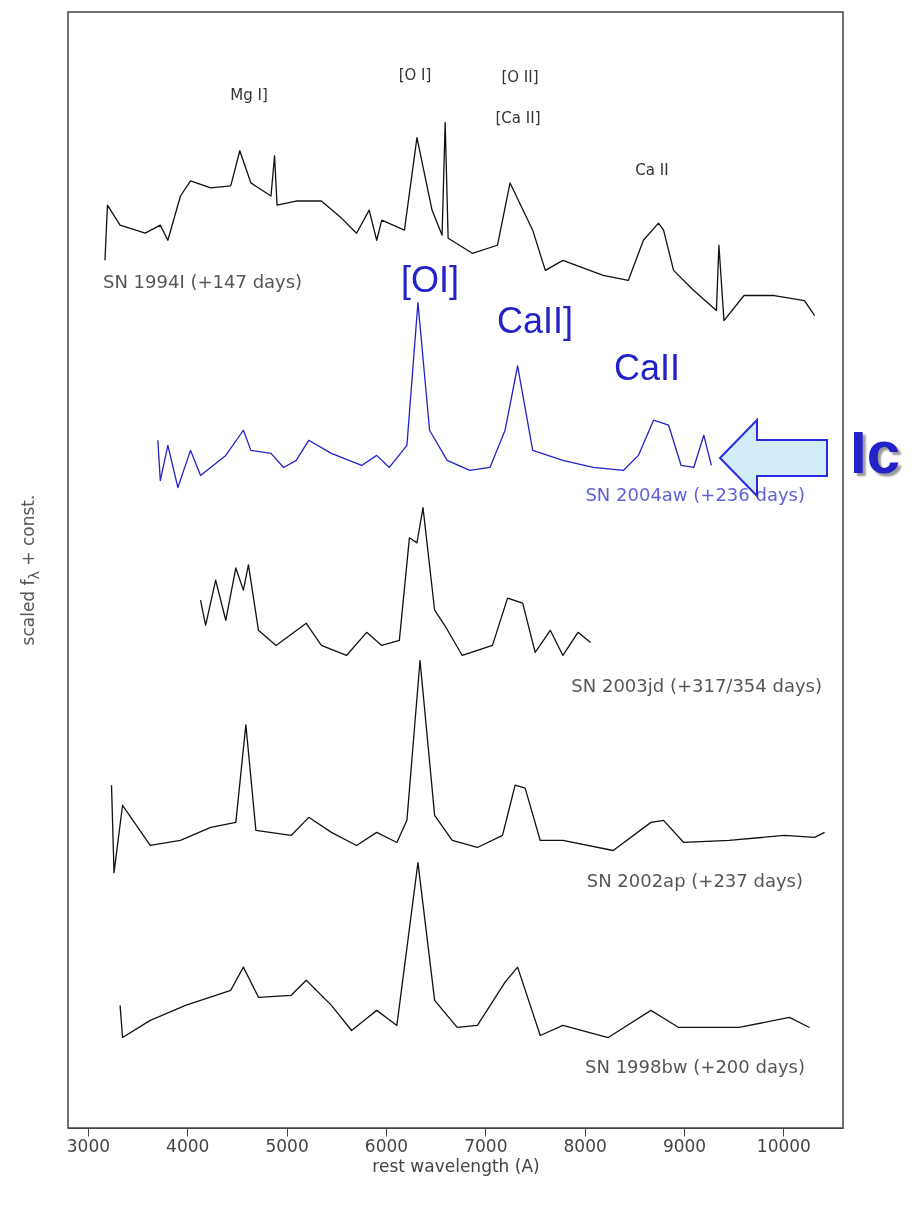 Image resolution: width=920 pixels, height=1207 pixels. What do you see at coordinates (430, 279) in the screenshot?
I see `annotation: [OI]` at bounding box center [430, 279].